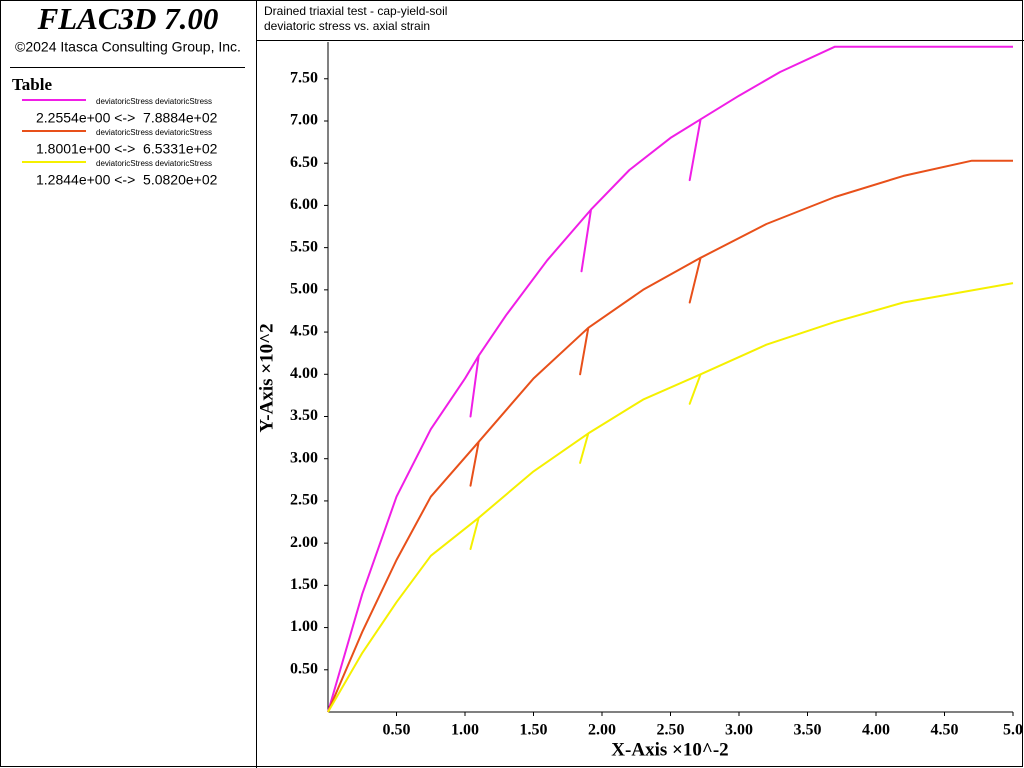 This screenshot has width=1024, height=768. I want to click on panel-title: Table, so click(32, 84).